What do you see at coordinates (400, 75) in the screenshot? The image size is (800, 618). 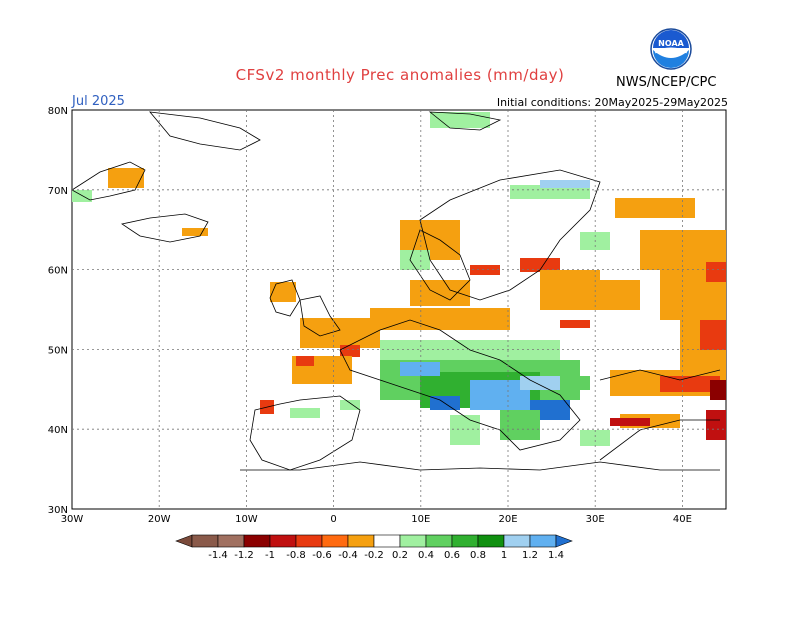 I see `map-title: CFSv2 monthly Prec anomalies (mm/day)` at bounding box center [400, 75].